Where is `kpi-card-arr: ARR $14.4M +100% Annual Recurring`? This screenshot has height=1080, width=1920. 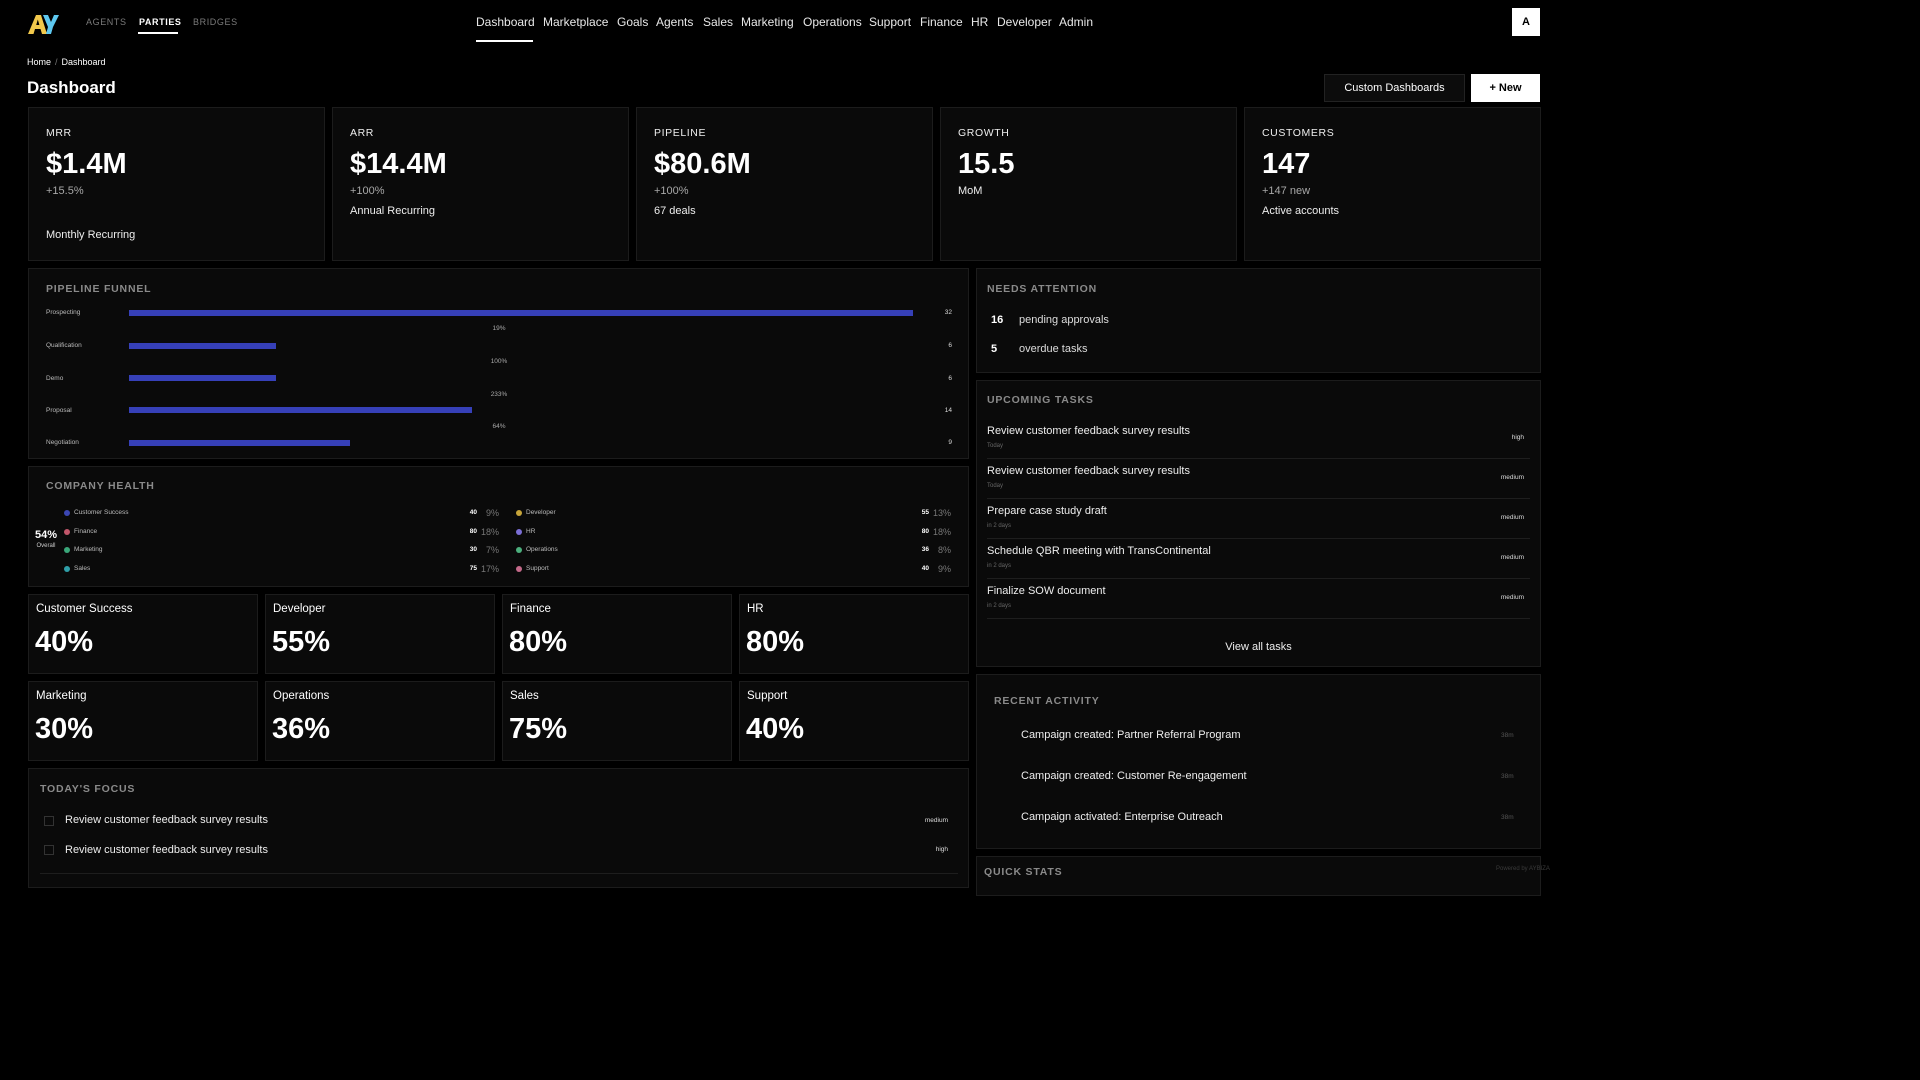
kpi-card-arr: ARR $14.4M +100% Annual Recurring is located at coordinates (480, 184).